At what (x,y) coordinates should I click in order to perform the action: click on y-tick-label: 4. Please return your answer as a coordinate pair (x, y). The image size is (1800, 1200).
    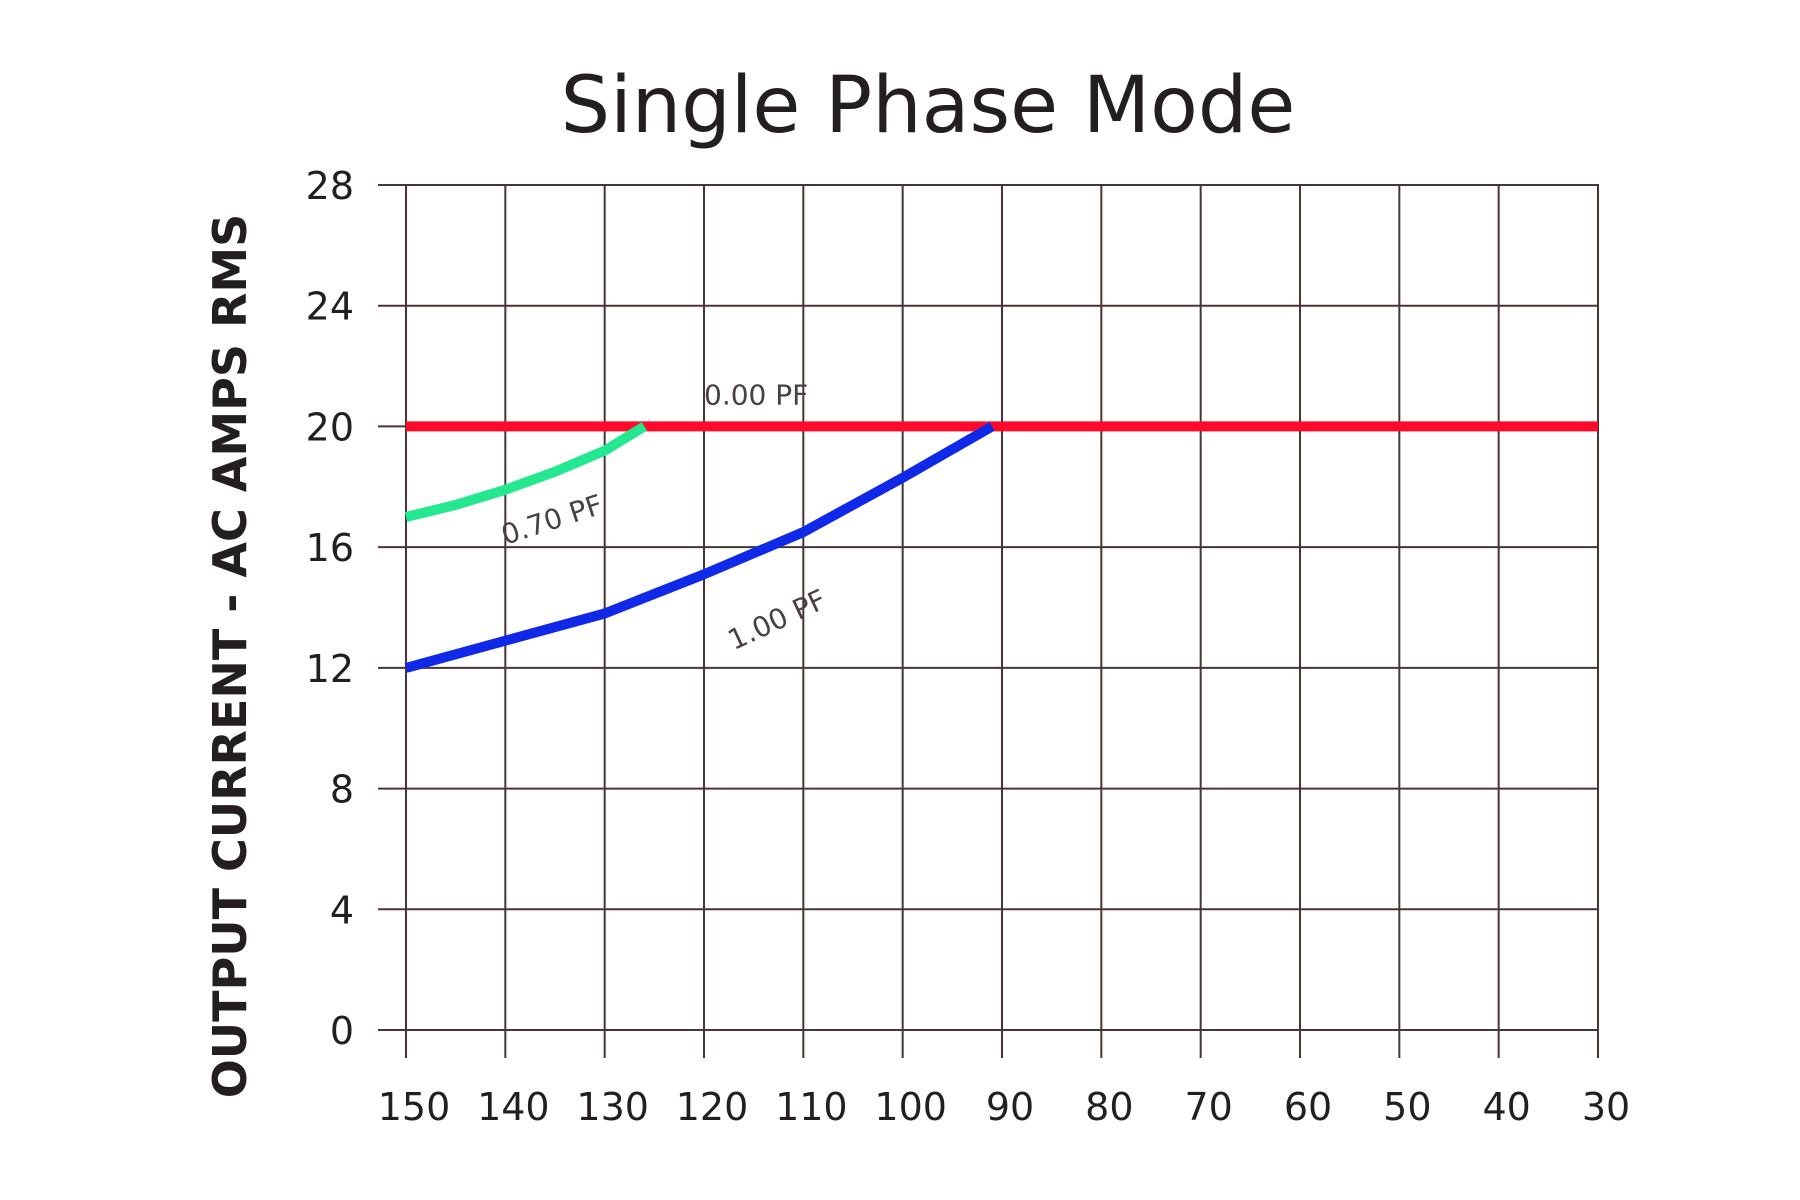
    Looking at the image, I should click on (342, 910).